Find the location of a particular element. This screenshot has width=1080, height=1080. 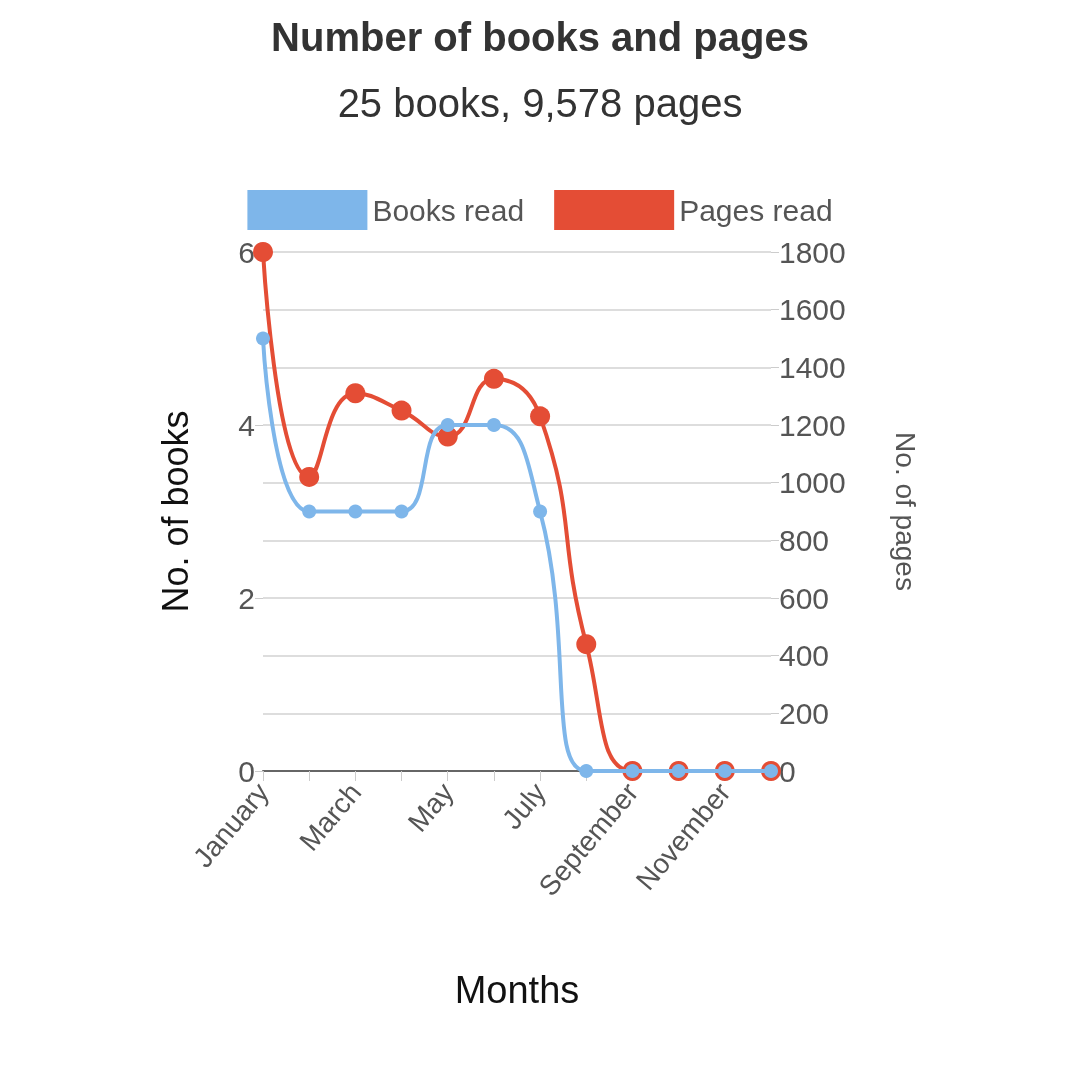

y2-tick-label: 800 is located at coordinates (804, 540).